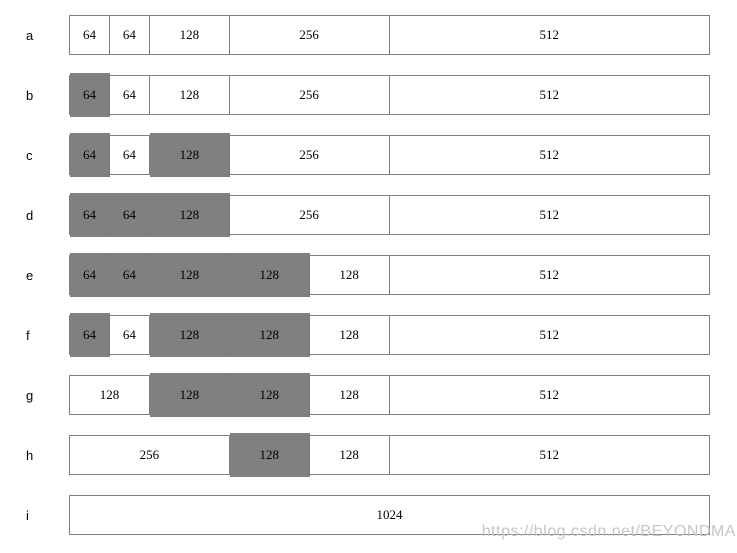  I want to click on row-label: a, so click(30, 35).